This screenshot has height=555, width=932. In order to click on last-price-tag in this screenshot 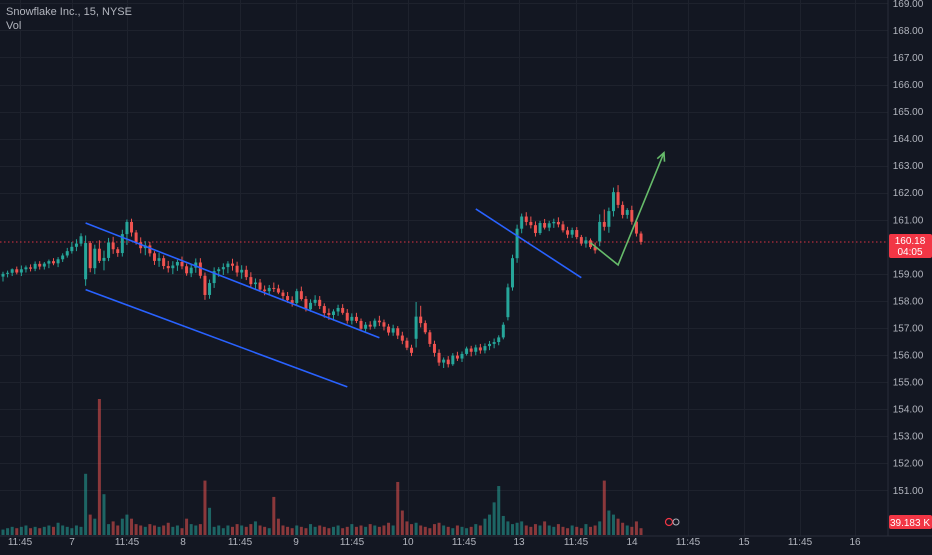, I will do `click(910, 246)`.